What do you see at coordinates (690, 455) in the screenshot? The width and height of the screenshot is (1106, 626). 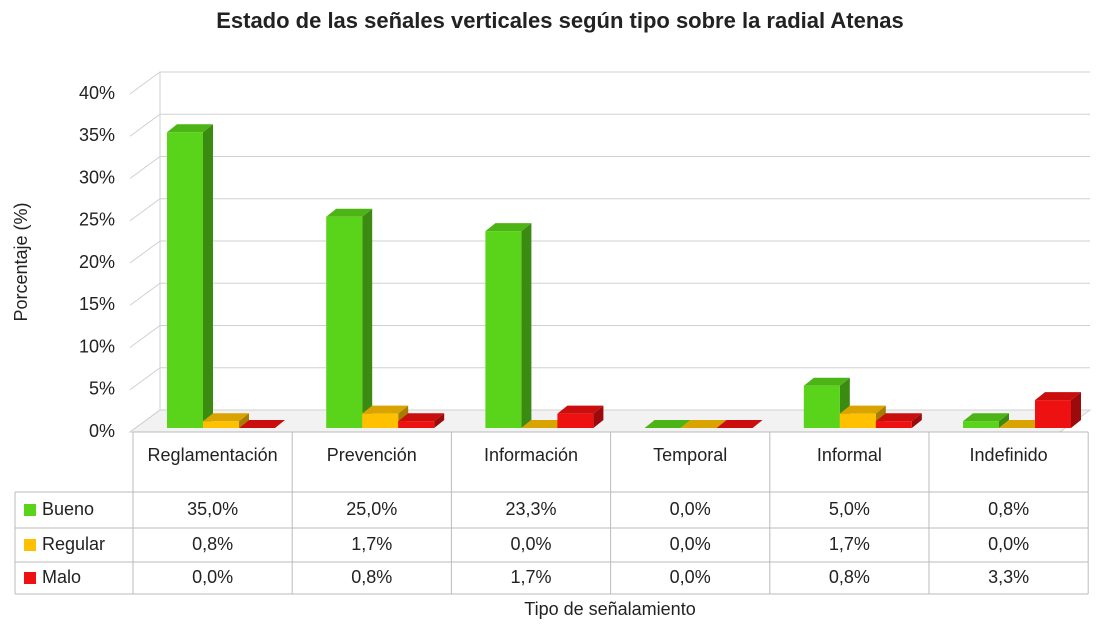 I see `x-tick-label: Temporal` at bounding box center [690, 455].